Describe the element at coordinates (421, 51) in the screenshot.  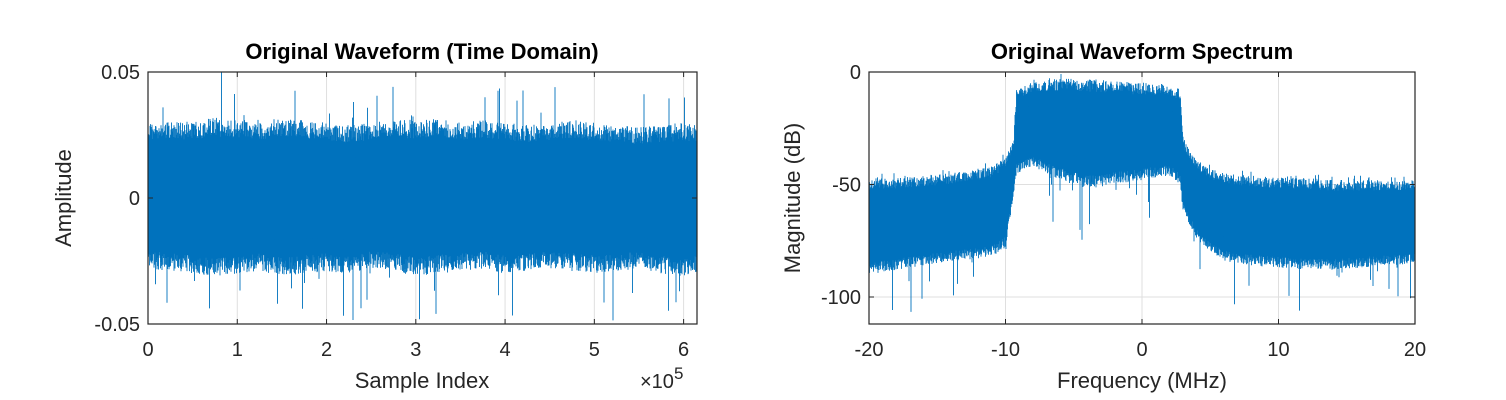
I see `time-domain-title: Original Waveform (Time Domain)` at that location.